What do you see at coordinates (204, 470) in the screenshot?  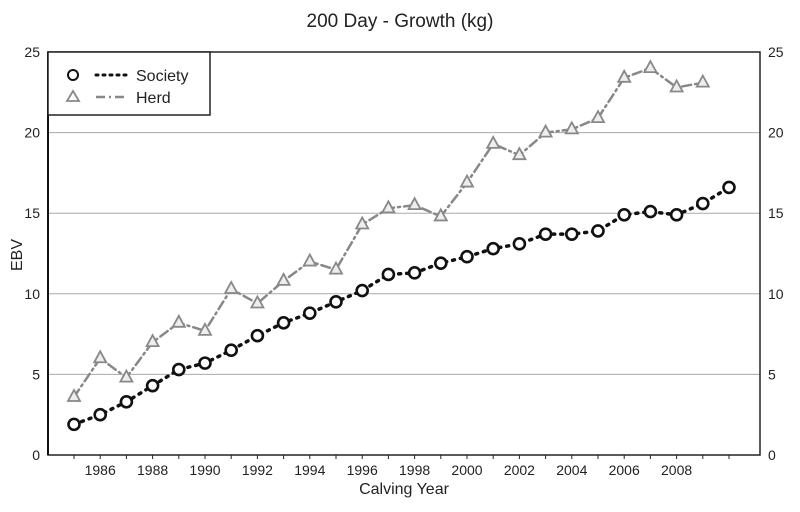 I see `x-tick-label: 1990` at bounding box center [204, 470].